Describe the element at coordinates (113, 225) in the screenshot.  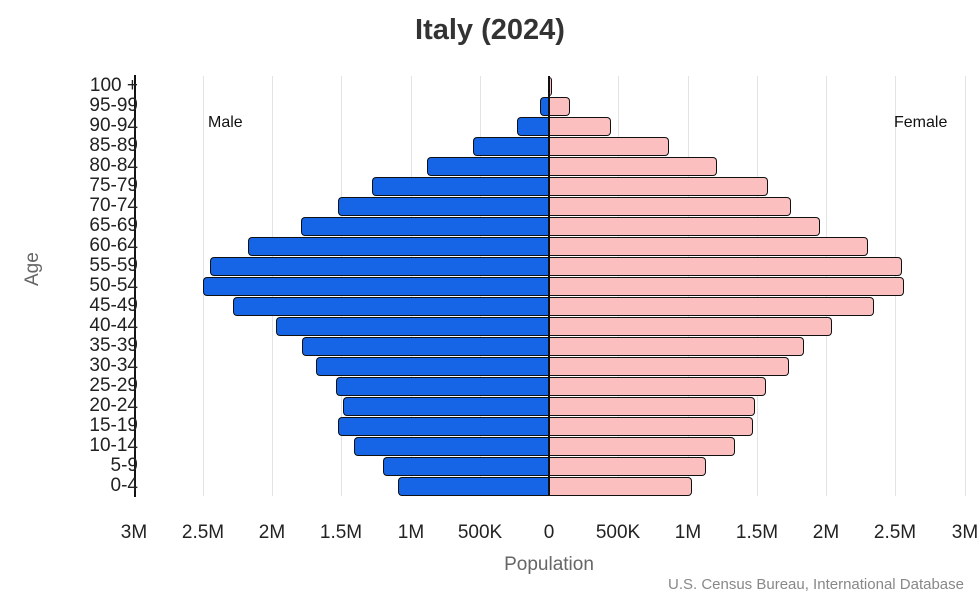
I see `age-group-label: 65-69` at that location.